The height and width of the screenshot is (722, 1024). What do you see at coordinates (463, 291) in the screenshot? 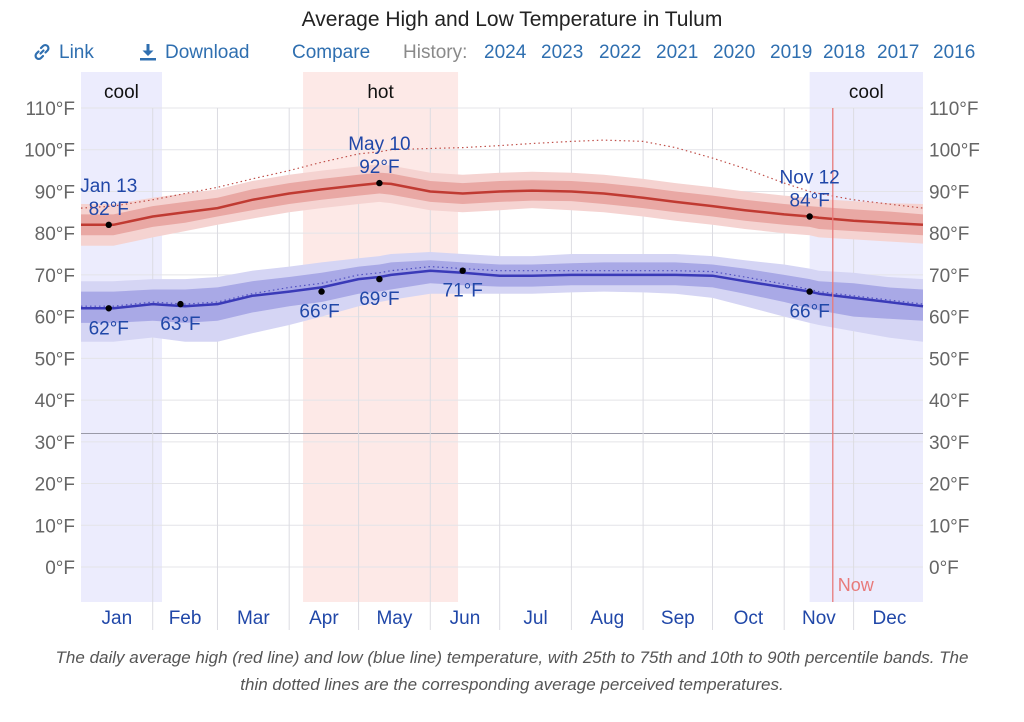
I see `annotation-label: 71°F` at bounding box center [463, 291].